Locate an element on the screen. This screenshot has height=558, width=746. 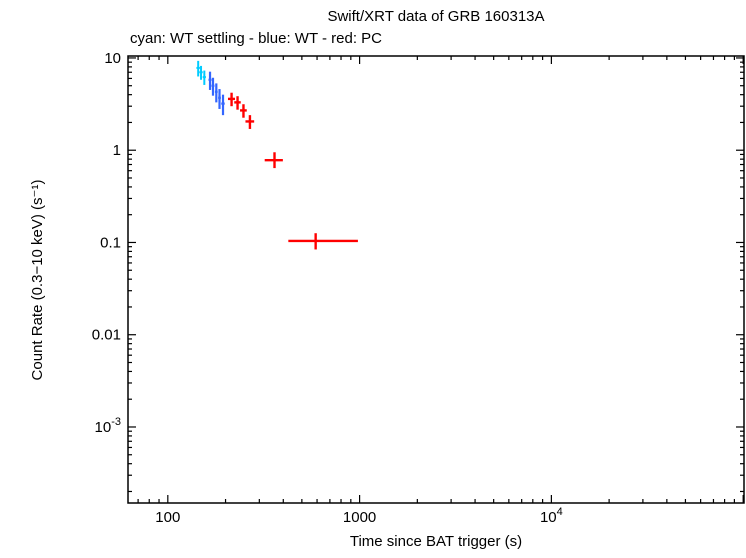
y-tick-label: 10-3 is located at coordinates (108, 426).